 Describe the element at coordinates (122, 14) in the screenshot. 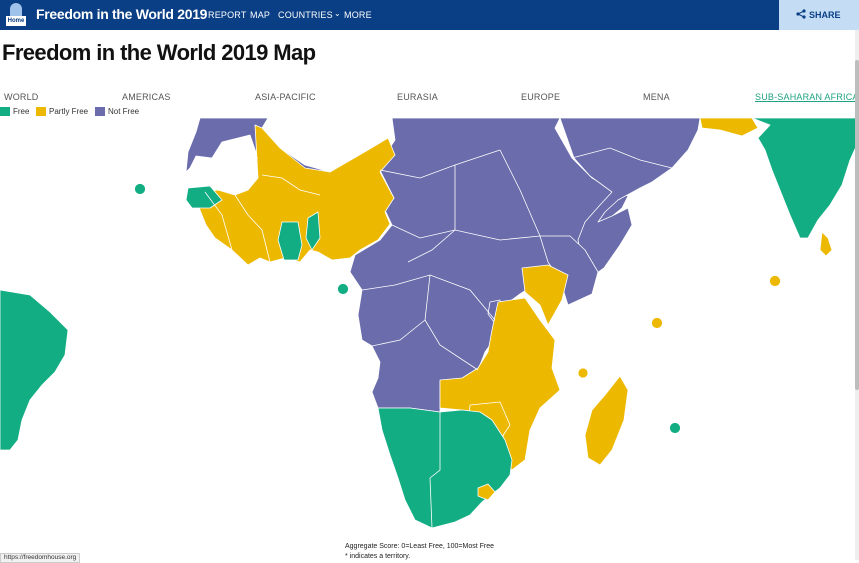

I see `site-title: Freedom in the World 2019` at that location.